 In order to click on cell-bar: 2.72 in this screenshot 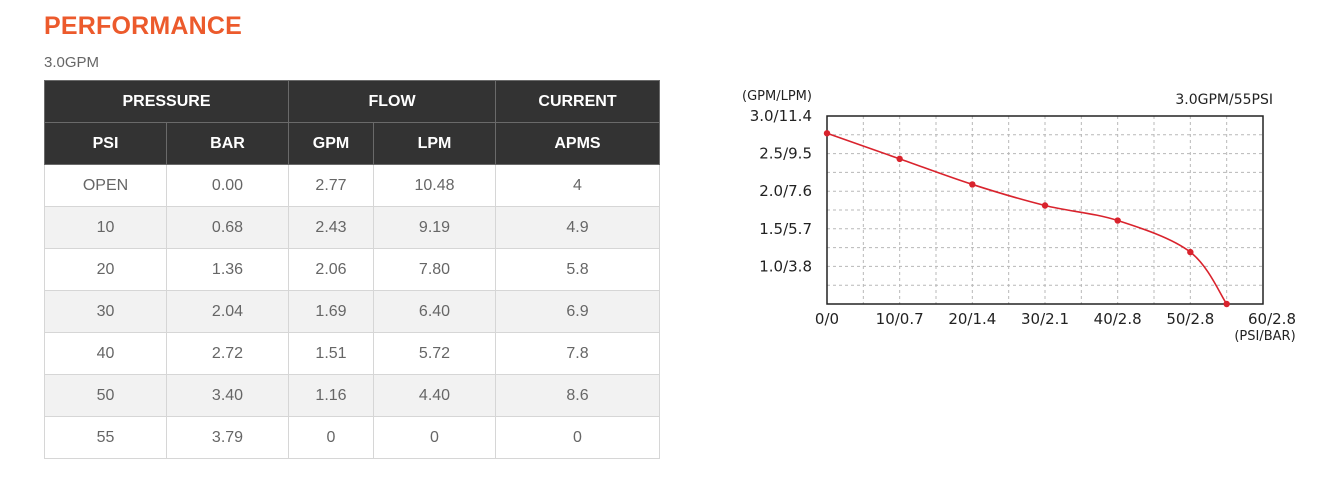, I will do `click(227, 353)`.